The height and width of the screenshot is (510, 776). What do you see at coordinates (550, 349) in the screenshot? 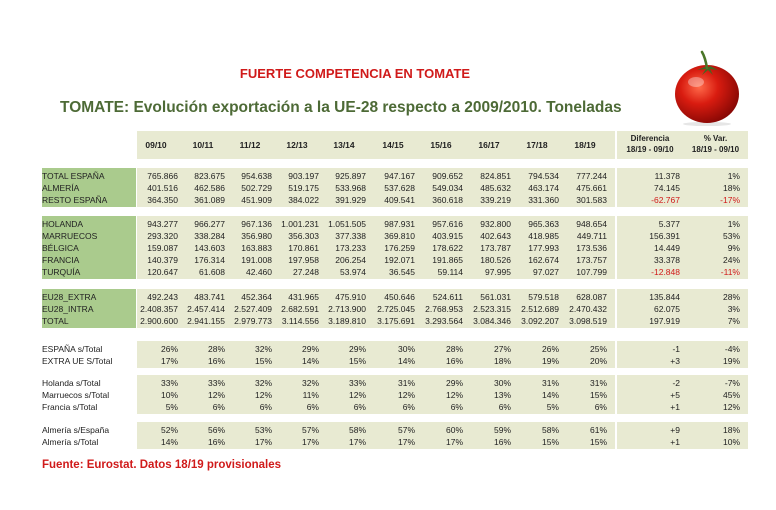
I see `cell-value: 26%` at bounding box center [550, 349].